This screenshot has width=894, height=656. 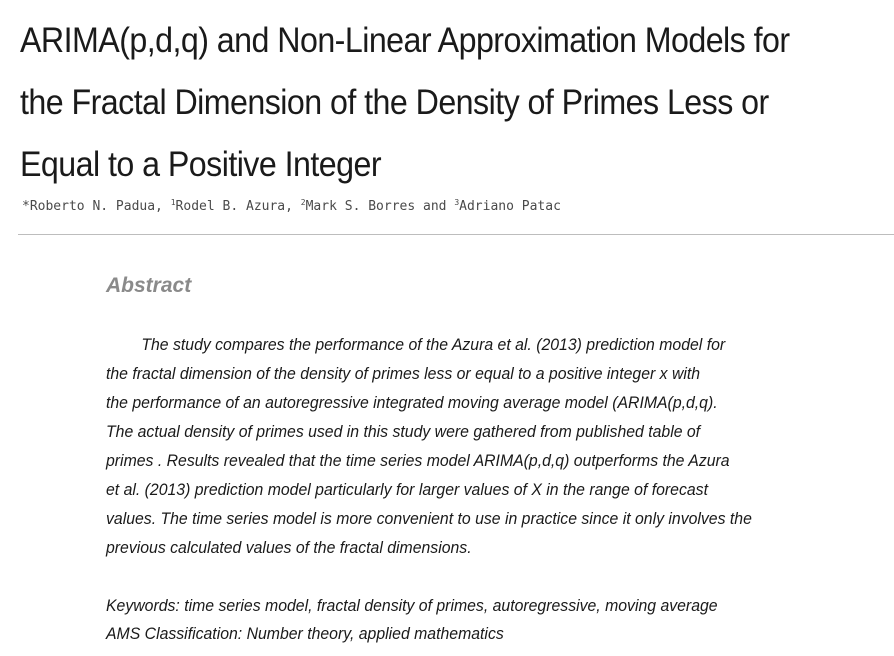 I want to click on author-mark: *, so click(x=26, y=206).